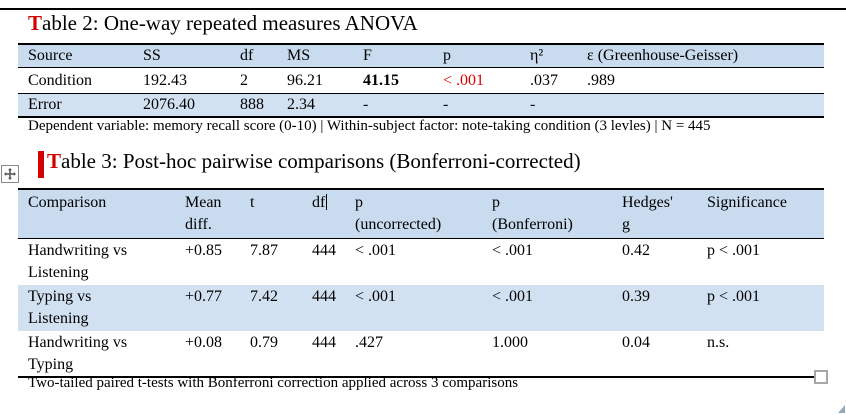 This screenshot has width=846, height=415. I want to click on cell-p-uncorrected: .427, so click(423, 354).